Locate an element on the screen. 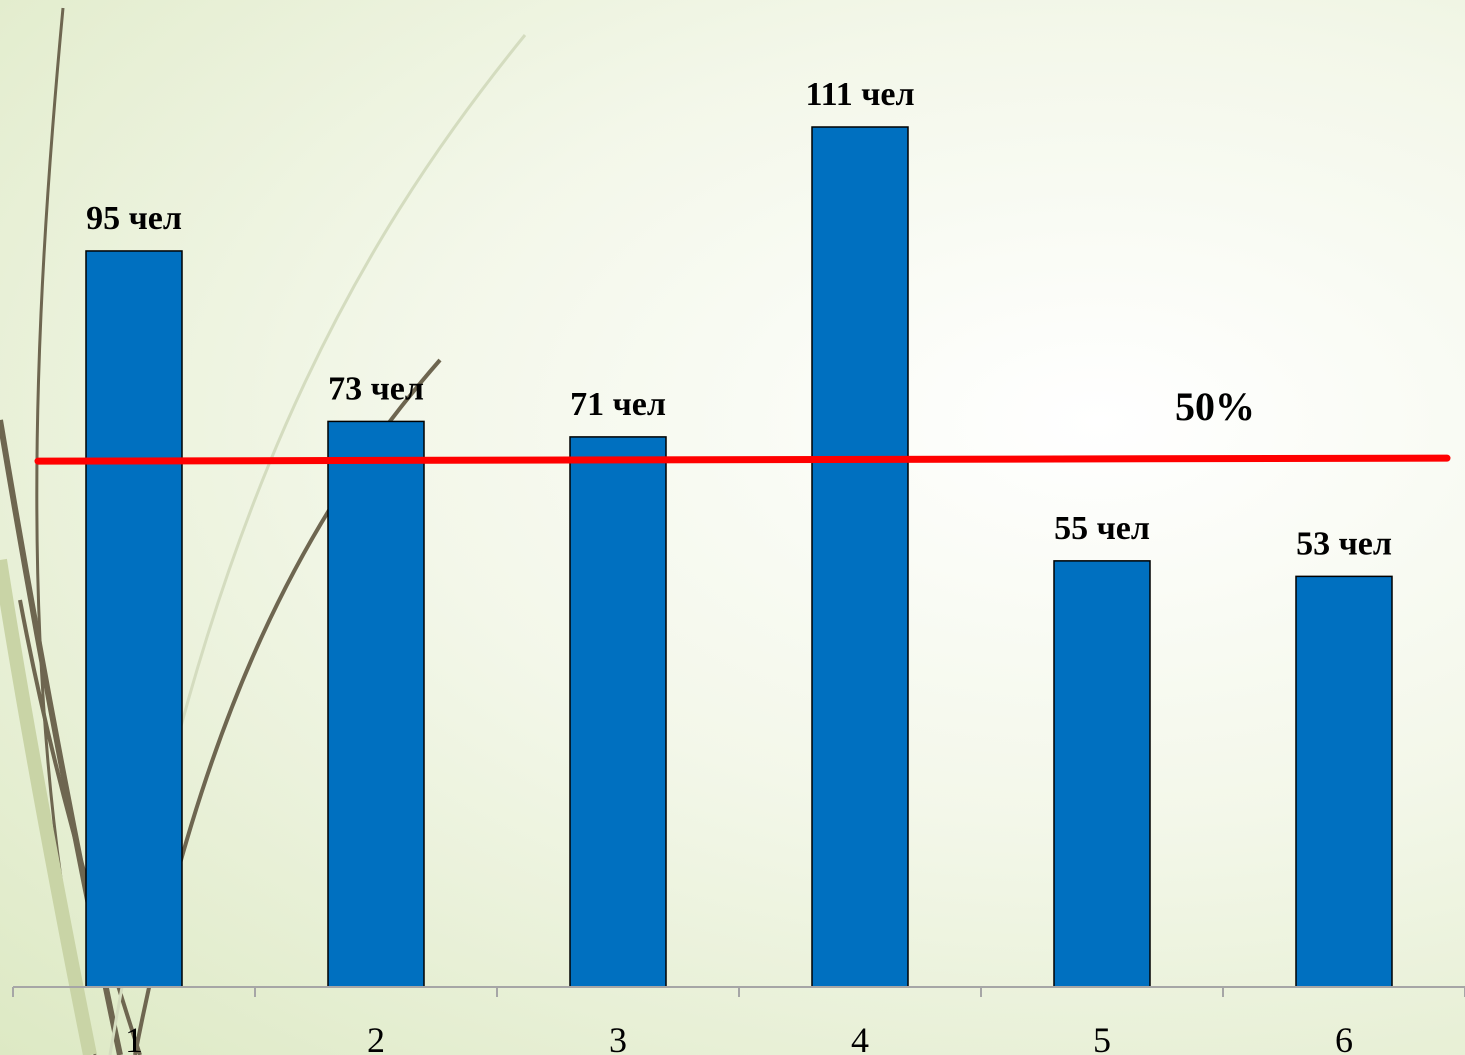  data-label-1: 95 чел is located at coordinates (134, 218).